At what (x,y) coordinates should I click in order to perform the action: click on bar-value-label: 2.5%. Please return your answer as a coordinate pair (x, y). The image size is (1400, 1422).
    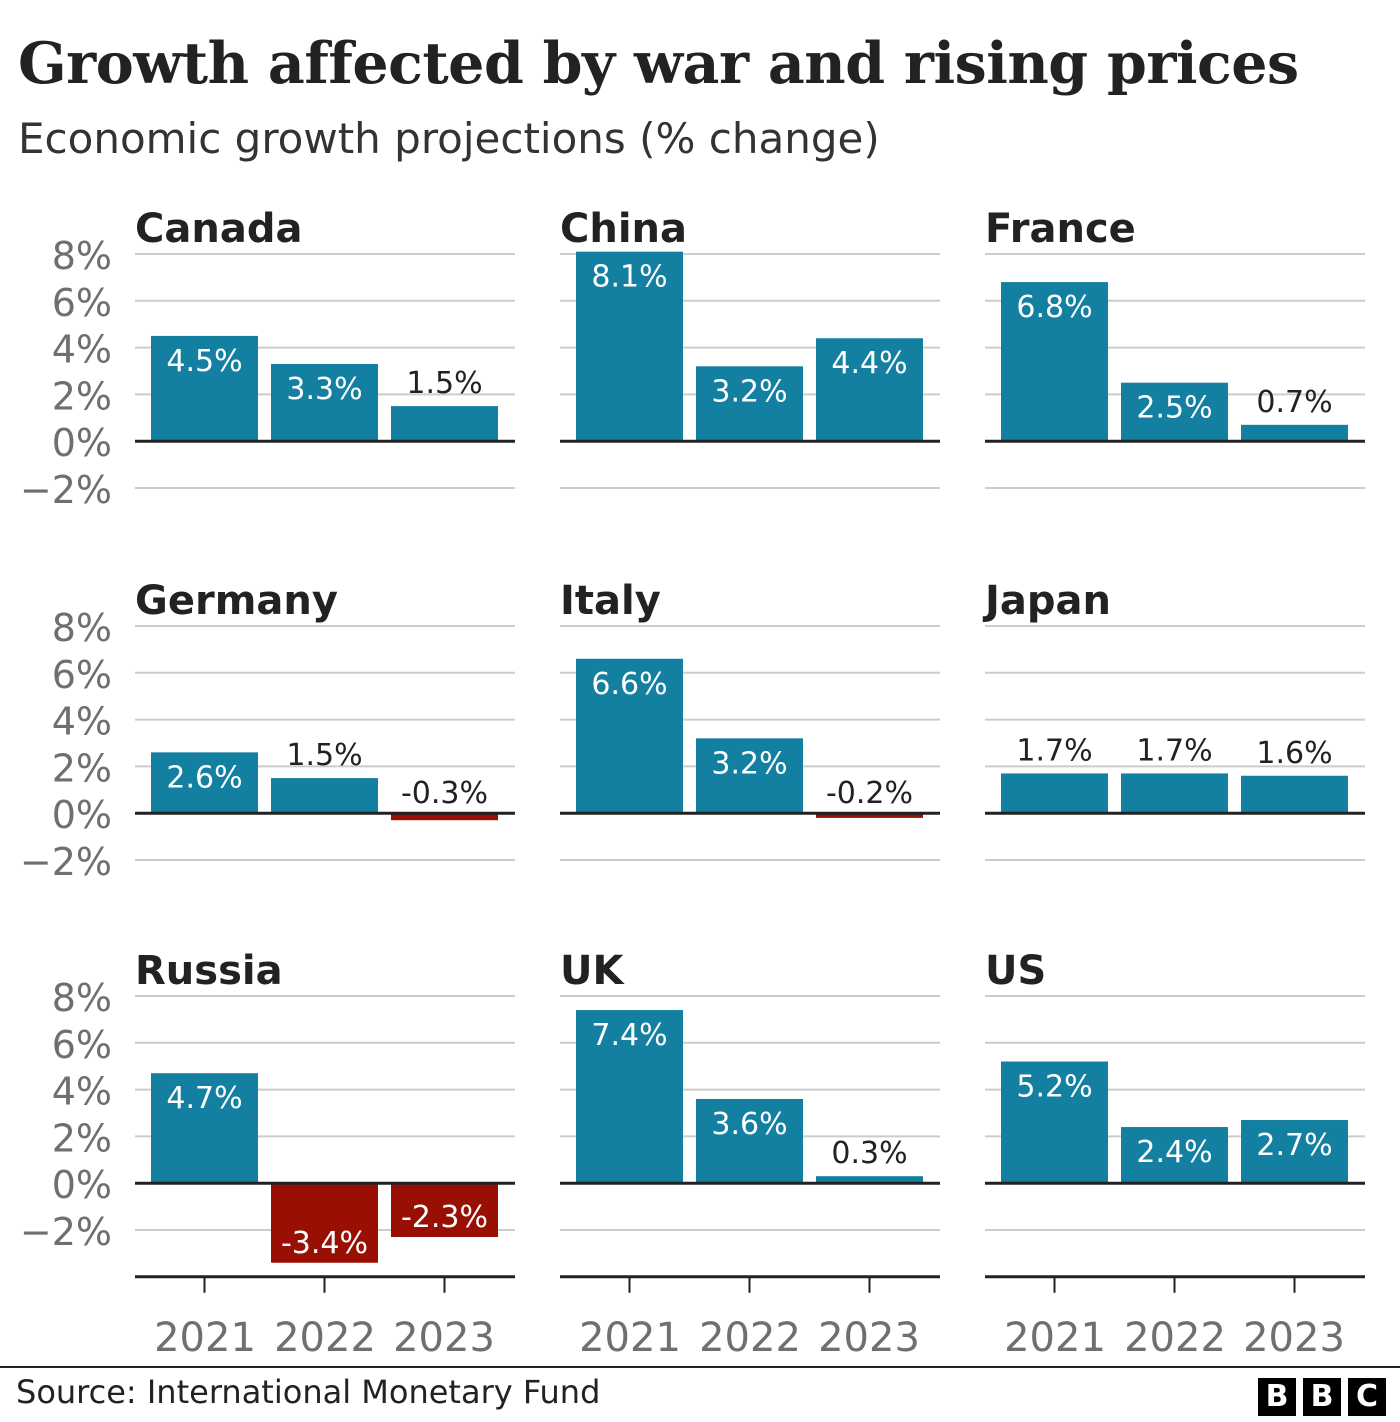
    Looking at the image, I should click on (1174, 408).